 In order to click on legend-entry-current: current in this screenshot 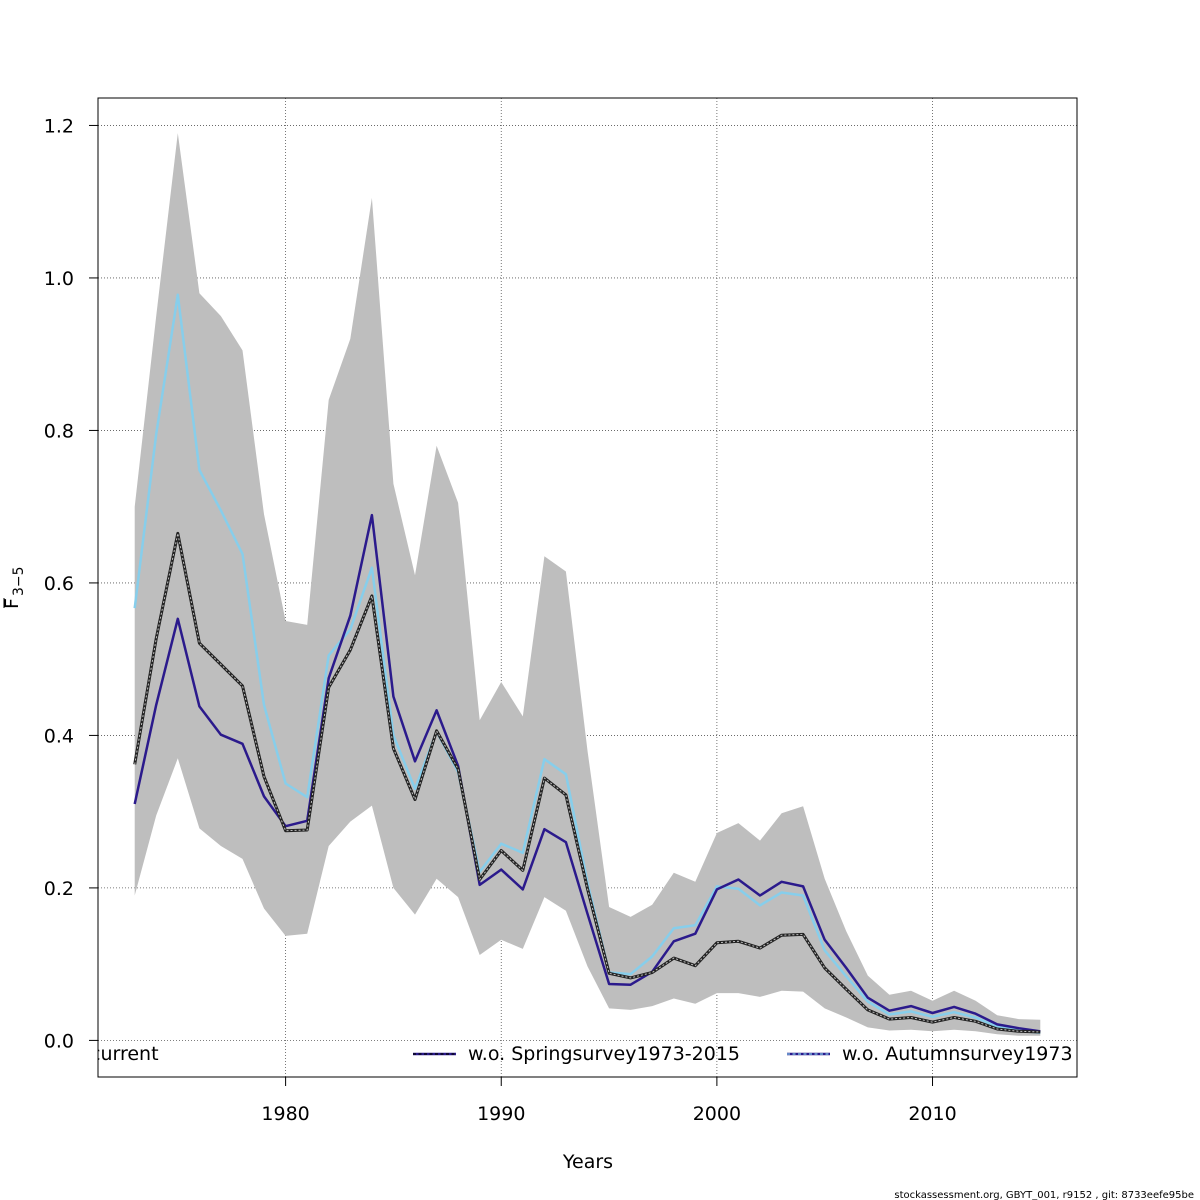, I will do `click(124, 1054)`.